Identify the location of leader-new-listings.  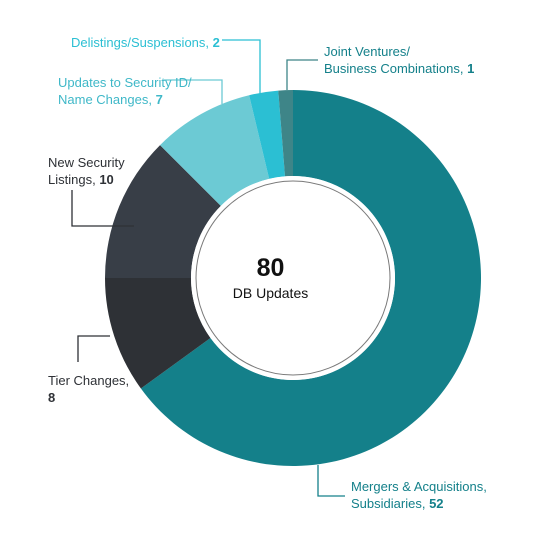
(102, 208).